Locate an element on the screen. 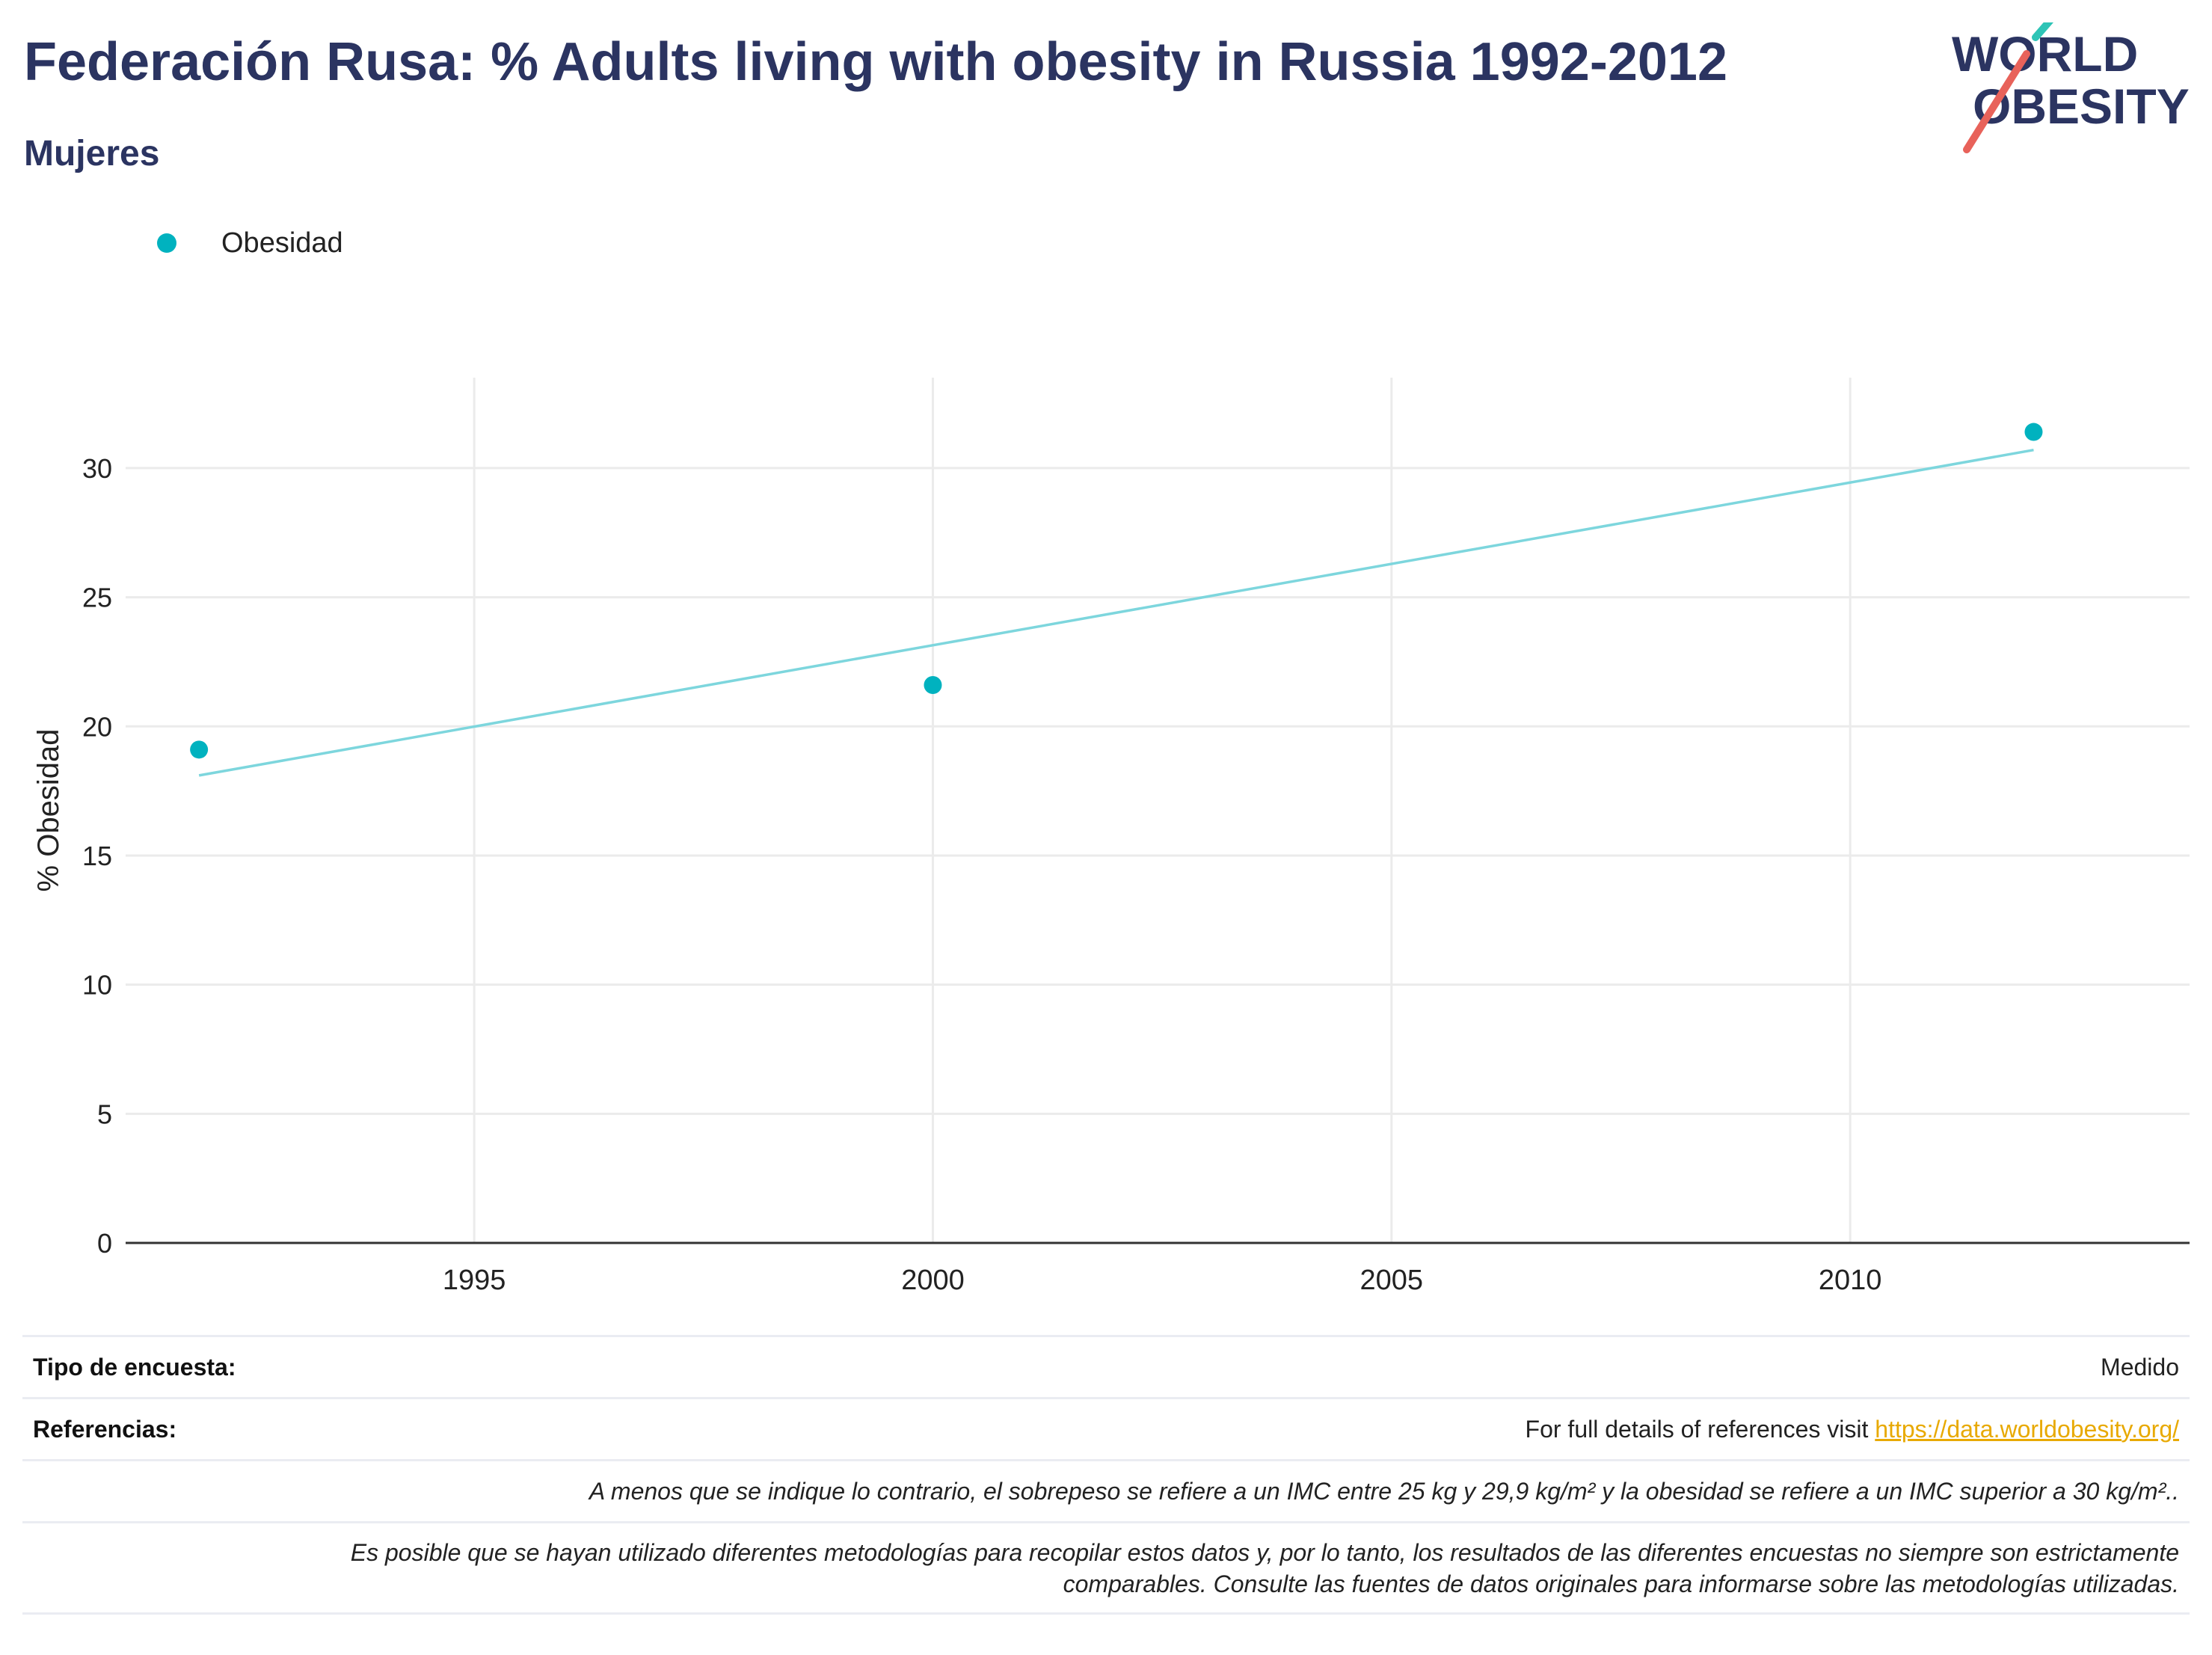  x-tick-label: 2010 is located at coordinates (1851, 1280).